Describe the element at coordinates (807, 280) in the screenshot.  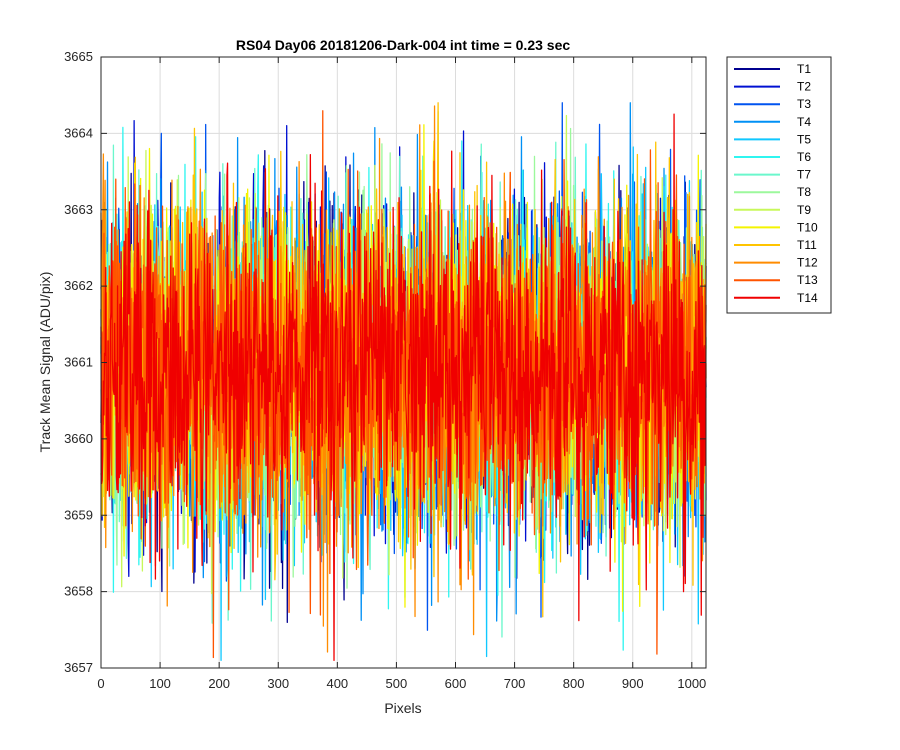
I see `legend-label-T13: T13` at that location.